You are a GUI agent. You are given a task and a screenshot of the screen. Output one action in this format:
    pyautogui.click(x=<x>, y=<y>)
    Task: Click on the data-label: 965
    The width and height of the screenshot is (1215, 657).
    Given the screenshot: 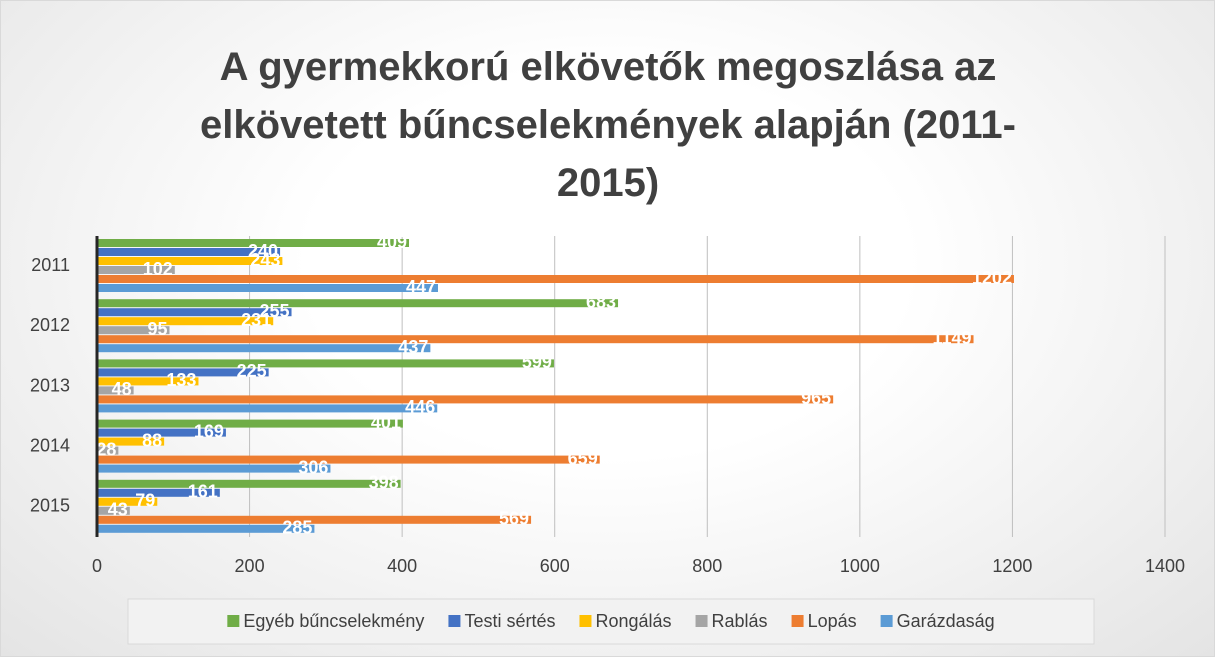 What is the action you would take?
    pyautogui.click(x=816, y=398)
    